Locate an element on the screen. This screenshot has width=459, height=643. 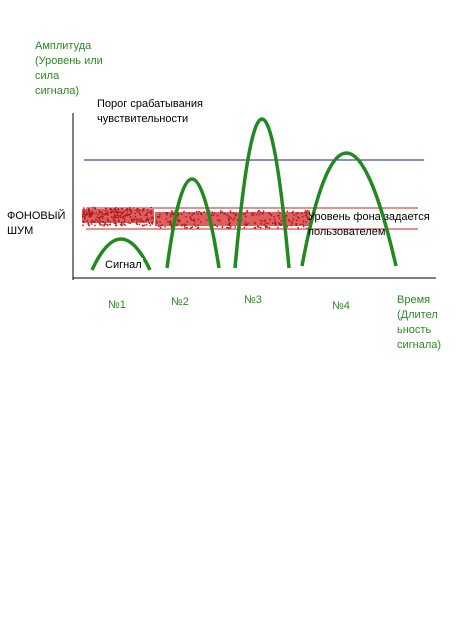
pulse-label-2: №2 is located at coordinates (180, 302).